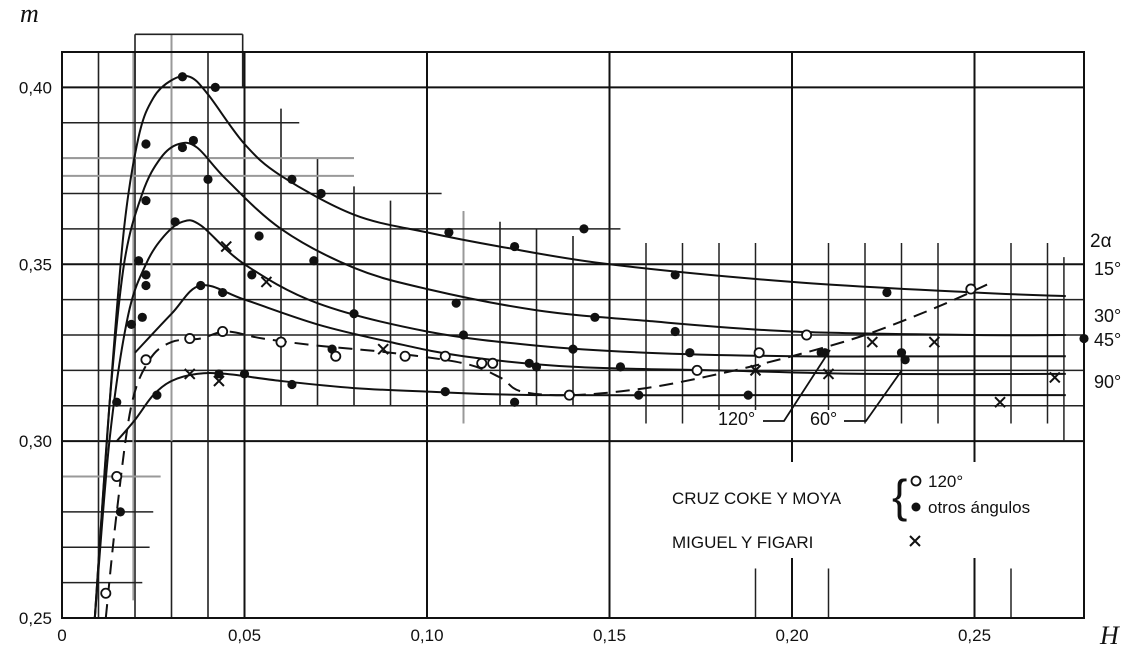  What do you see at coordinates (29, 14) in the screenshot?
I see `y-axis-label: m` at bounding box center [29, 14].